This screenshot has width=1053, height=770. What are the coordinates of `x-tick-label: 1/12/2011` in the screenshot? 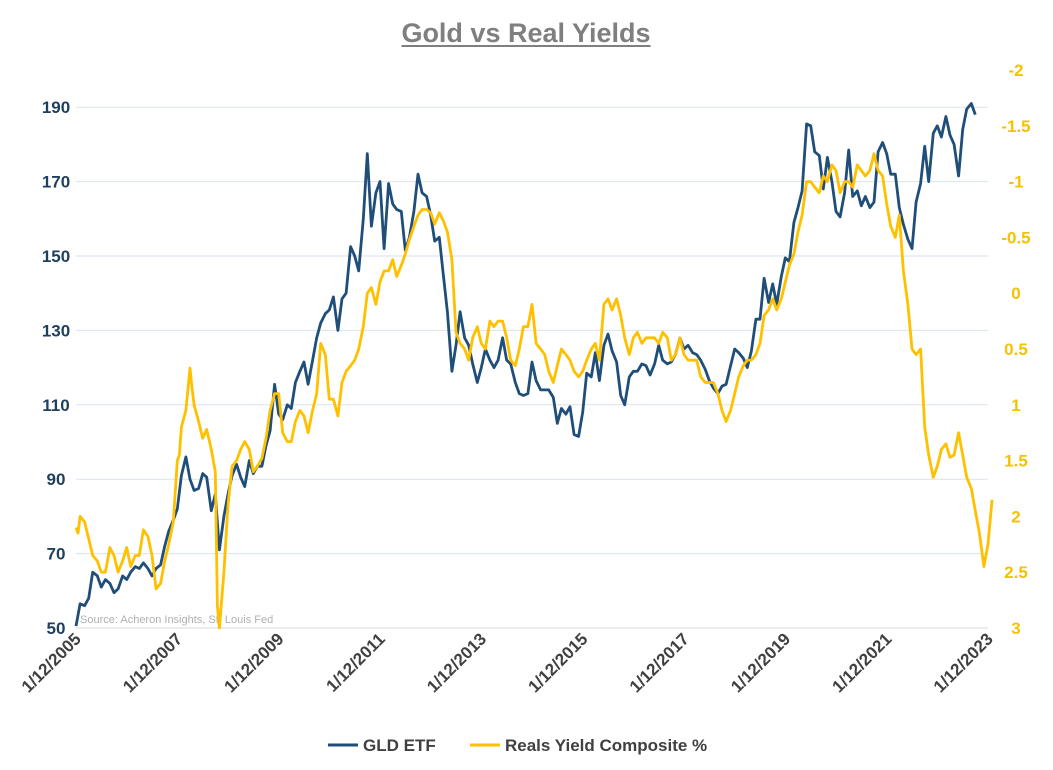 It's located at (356, 662).